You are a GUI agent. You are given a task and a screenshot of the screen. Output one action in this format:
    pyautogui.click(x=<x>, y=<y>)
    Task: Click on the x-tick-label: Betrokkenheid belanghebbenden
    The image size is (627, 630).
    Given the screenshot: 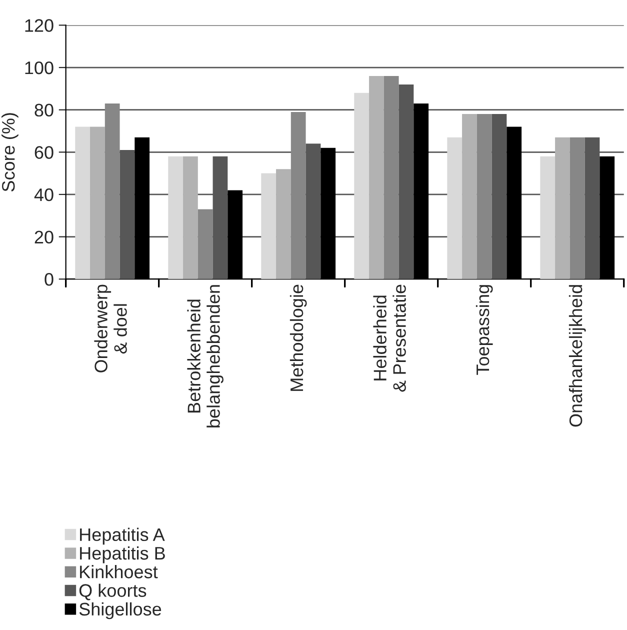 What is the action you would take?
    pyautogui.click(x=205, y=356)
    